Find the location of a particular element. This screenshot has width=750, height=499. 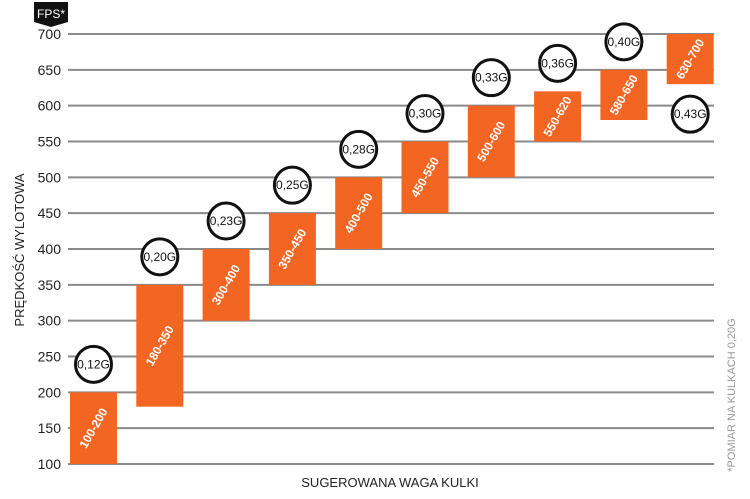

y-tick-label: 100 is located at coordinates (50, 464).